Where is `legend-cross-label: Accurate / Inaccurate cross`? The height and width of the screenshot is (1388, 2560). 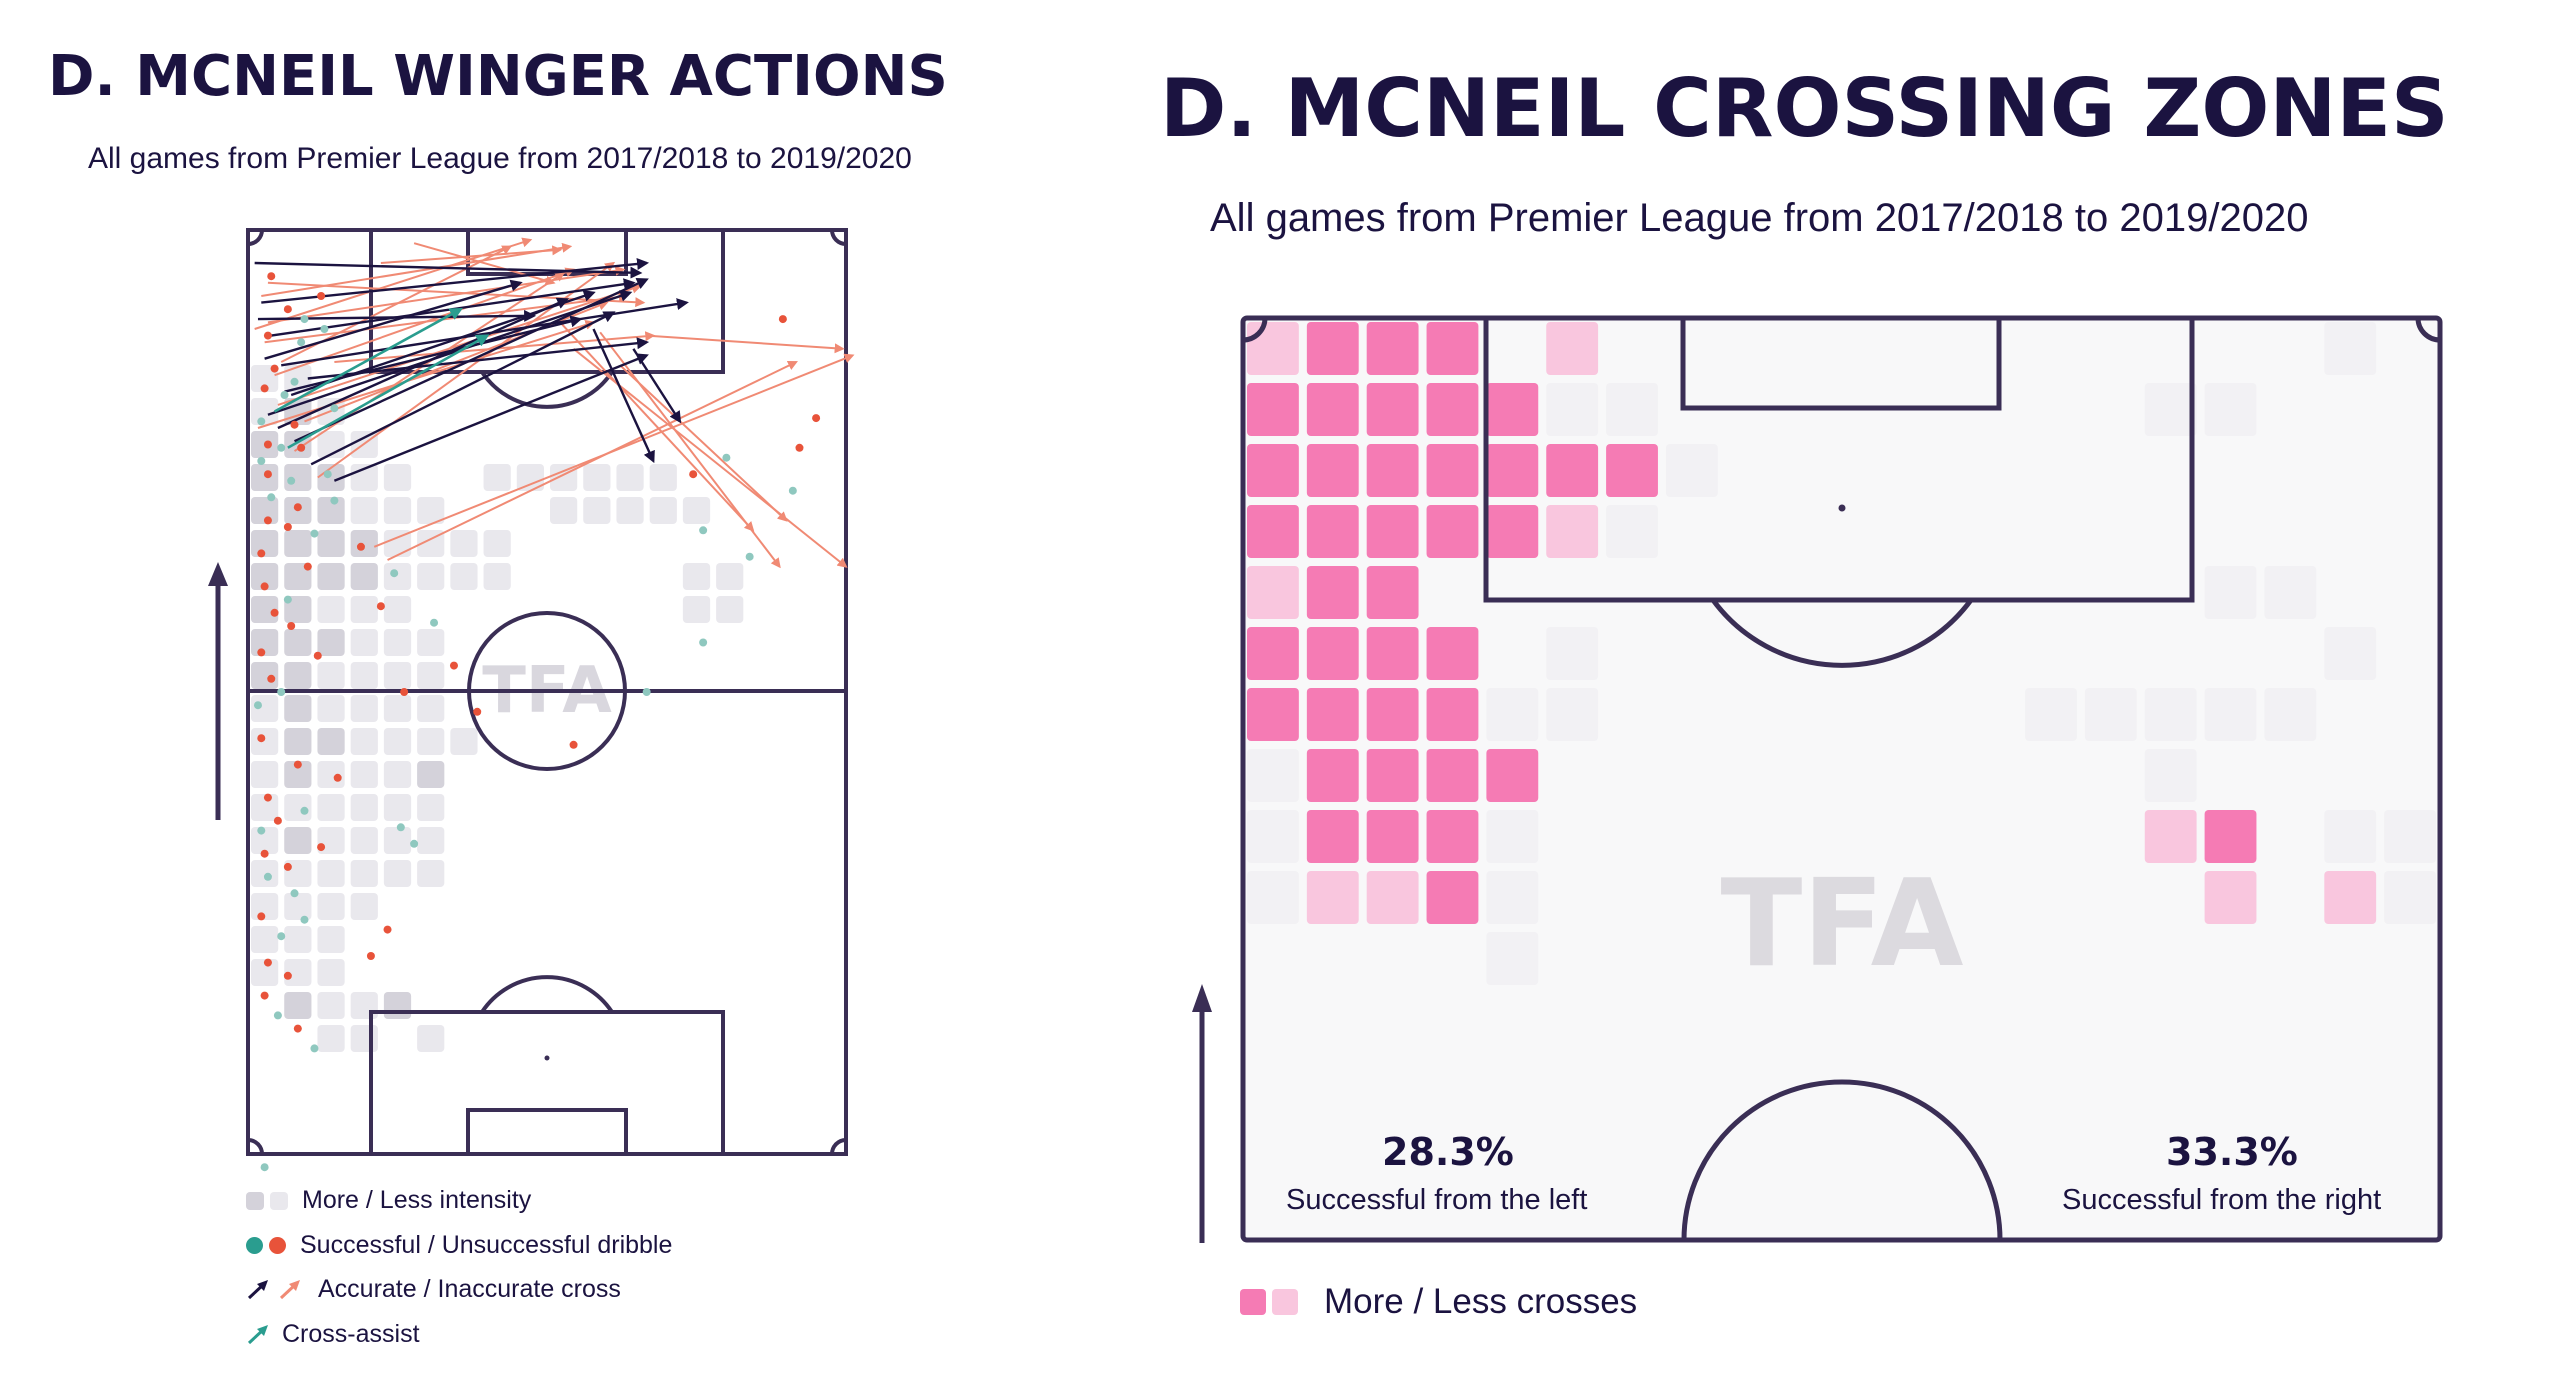
legend-cross-label: Accurate / Inaccurate cross is located at coordinates (469, 1289).